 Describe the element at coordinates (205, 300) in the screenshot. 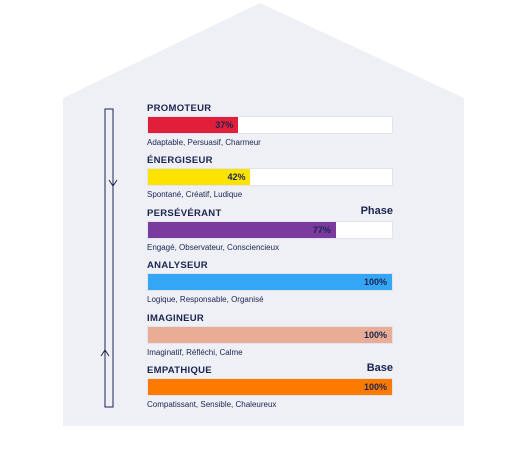

I see `profile-traits: Logique, Responsable, Organisé` at that location.